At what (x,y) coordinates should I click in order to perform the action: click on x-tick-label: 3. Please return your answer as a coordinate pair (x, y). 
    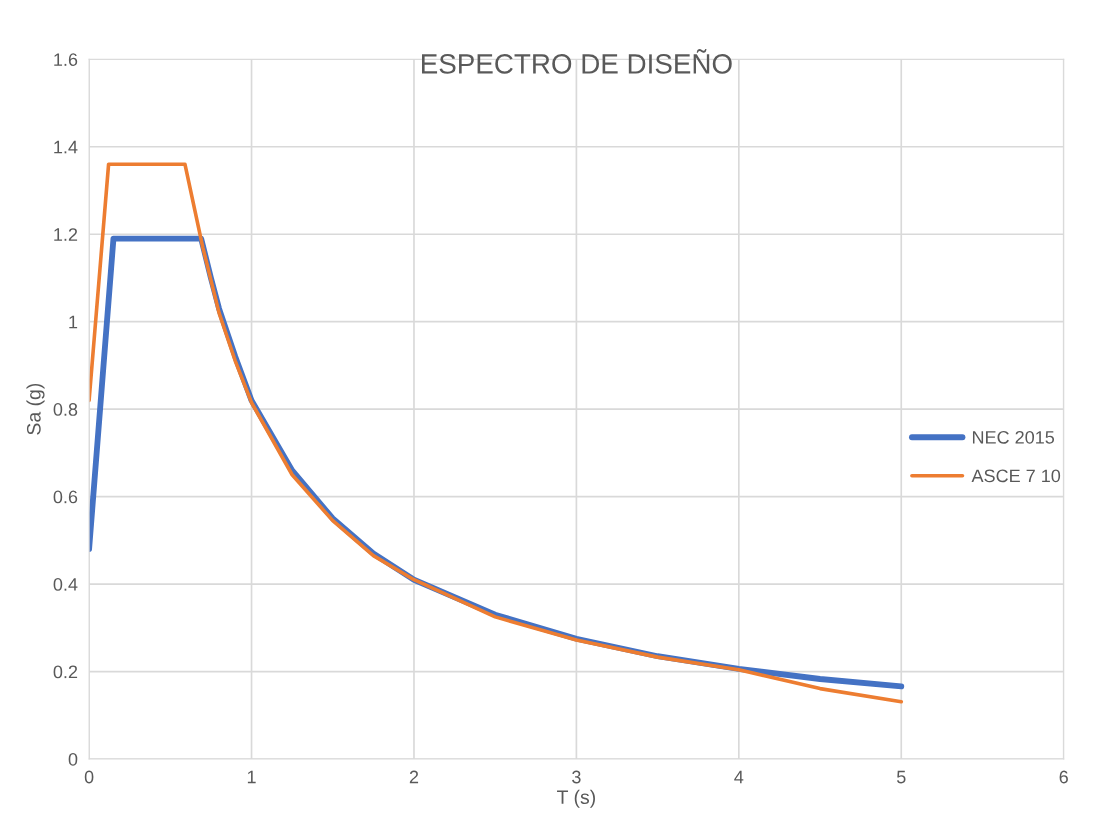
    Looking at the image, I should click on (576, 777).